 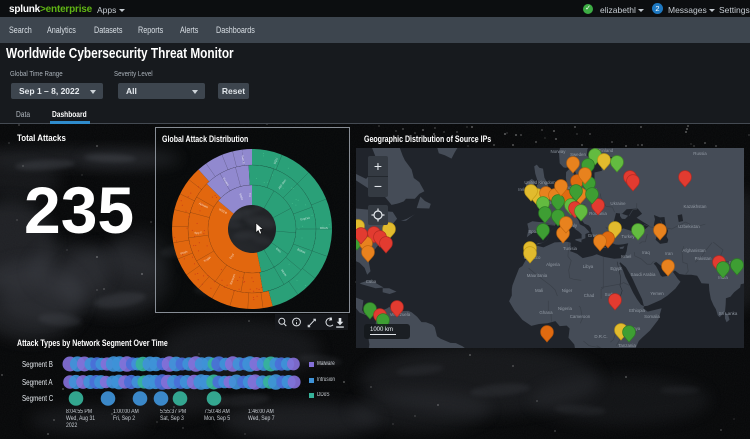 What do you see at coordinates (282, 184) in the screenshot?
I see `svg-text: A97.Gen` at bounding box center [282, 184].